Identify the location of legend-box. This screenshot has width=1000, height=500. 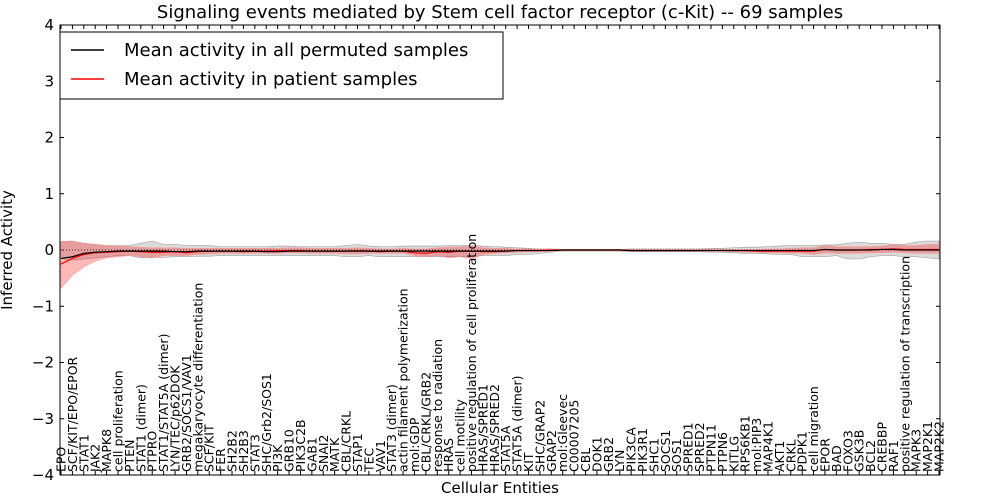
(281, 65).